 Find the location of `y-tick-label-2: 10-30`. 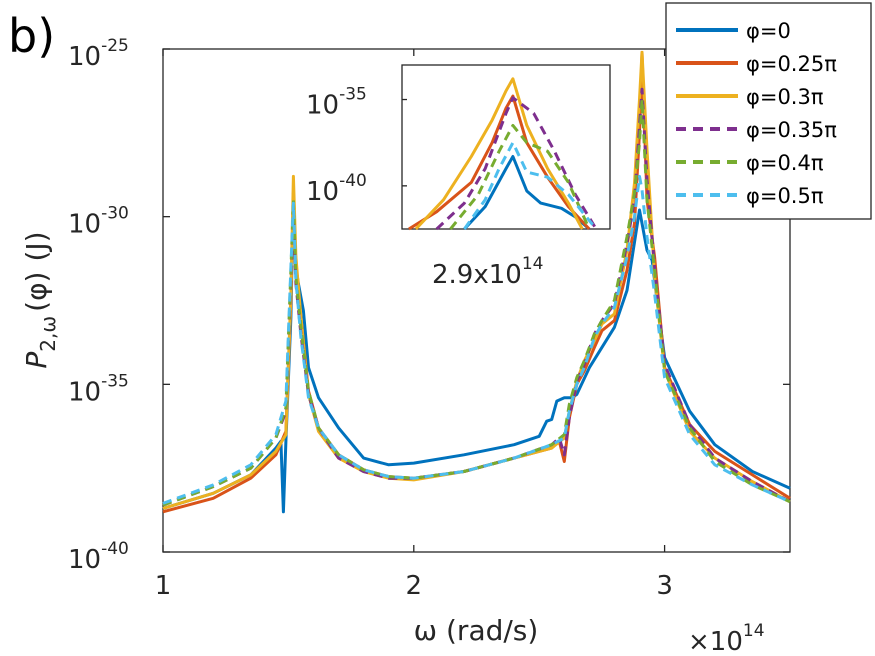

y-tick-label-2: 10-30 is located at coordinates (98, 222).